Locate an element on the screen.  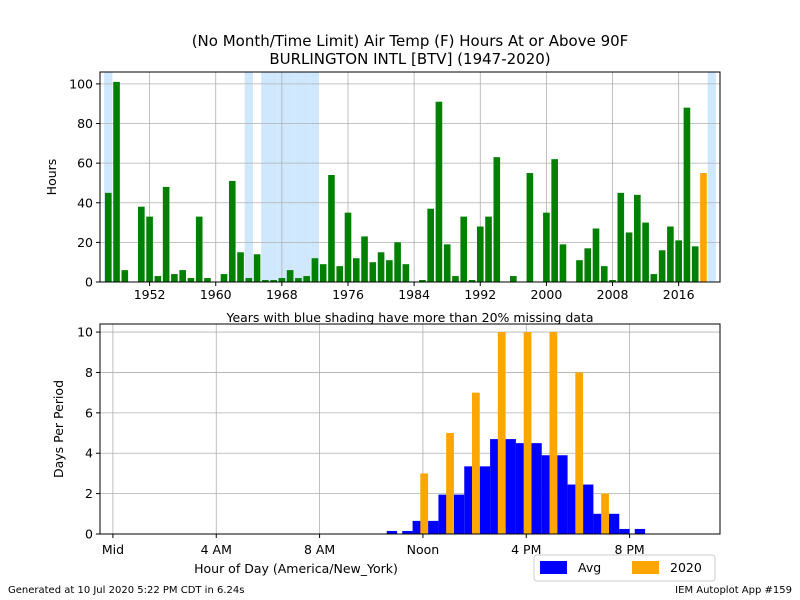
tick-label-y: 40 is located at coordinates (85, 202).